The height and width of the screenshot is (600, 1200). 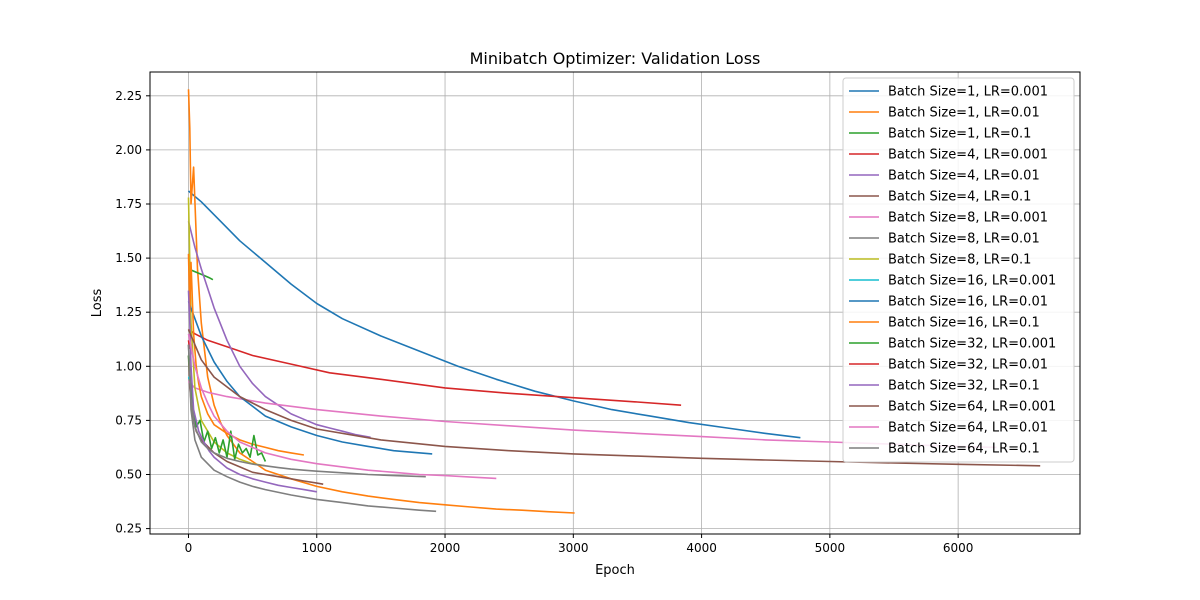 I want to click on legend-label: Batch Size=64, LR=0.1, so click(x=964, y=449).